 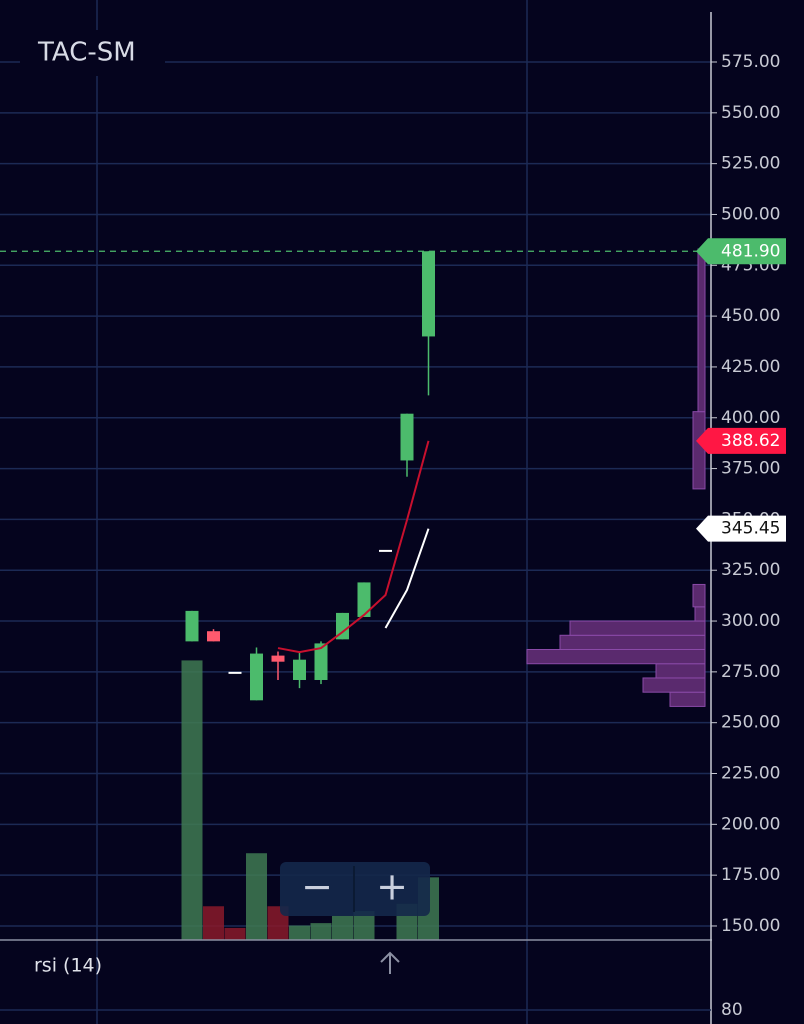 What do you see at coordinates (750, 469) in the screenshot?
I see `y-tick-label: 375.00` at bounding box center [750, 469].